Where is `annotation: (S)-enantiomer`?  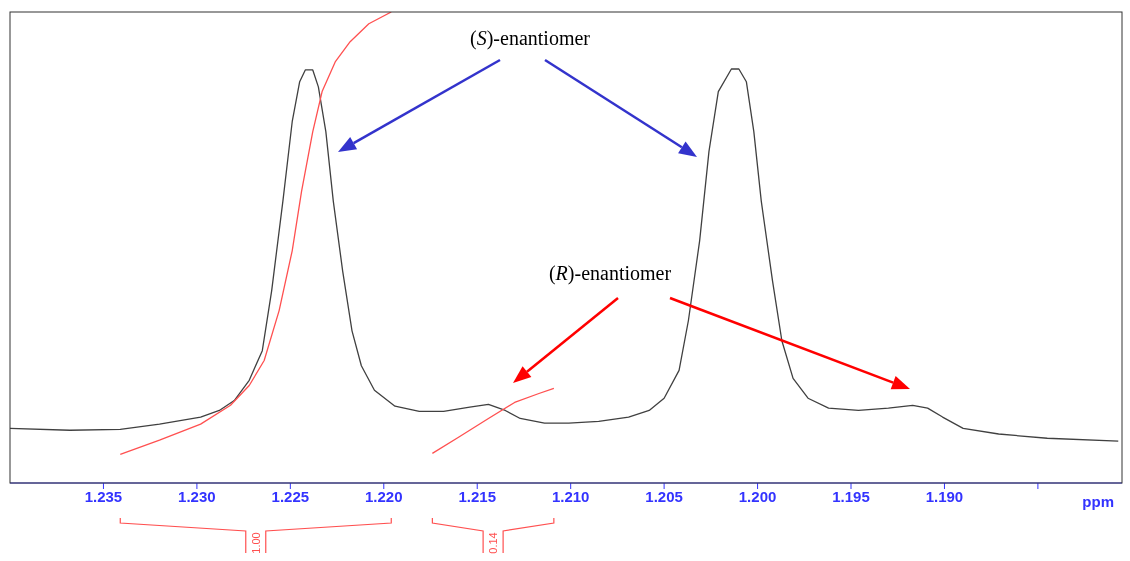 annotation: (S)-enantiomer is located at coordinates (530, 38).